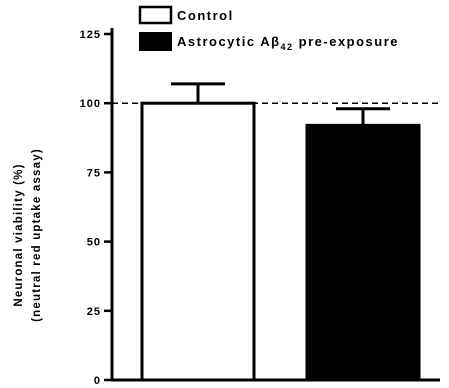 This screenshot has height=388, width=449. What do you see at coordinates (155, 41) in the screenshot?
I see `legend-swatch-astrocytic` at bounding box center [155, 41].